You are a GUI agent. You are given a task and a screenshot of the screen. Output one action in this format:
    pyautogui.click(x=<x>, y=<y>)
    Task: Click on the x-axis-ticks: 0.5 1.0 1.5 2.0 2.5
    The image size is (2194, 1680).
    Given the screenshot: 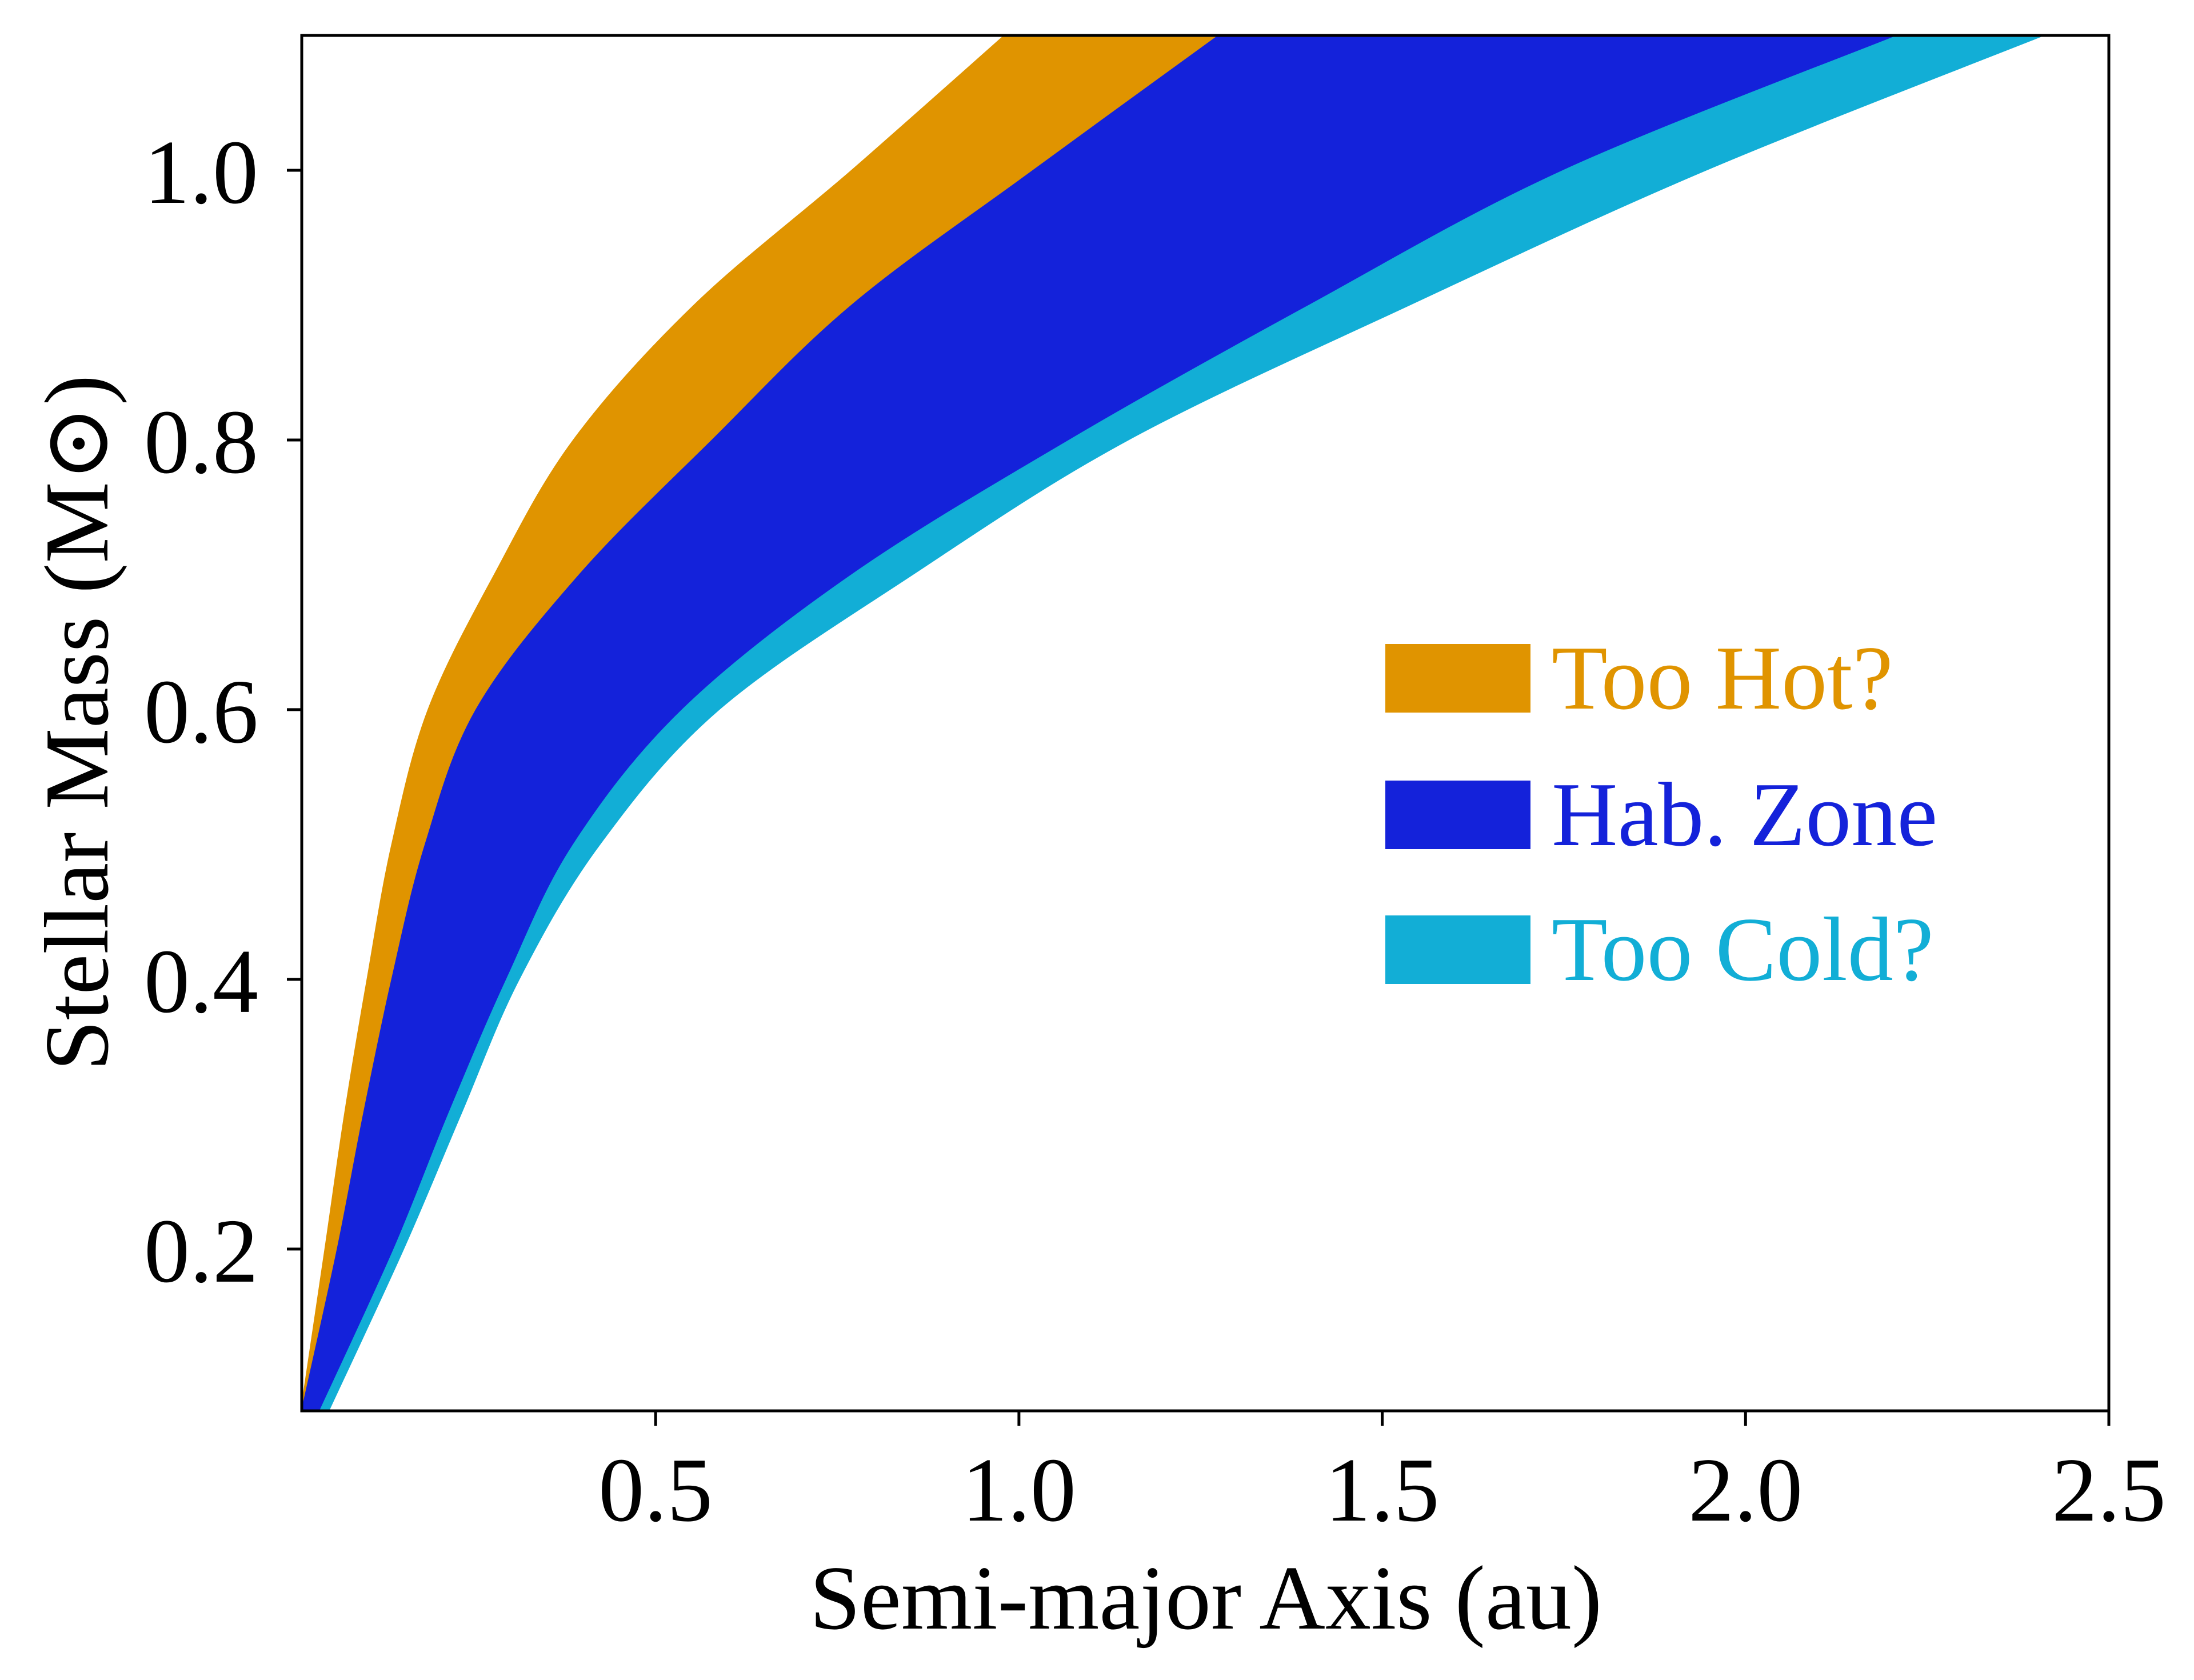 What is the action you would take?
    pyautogui.click(x=1382, y=1476)
    